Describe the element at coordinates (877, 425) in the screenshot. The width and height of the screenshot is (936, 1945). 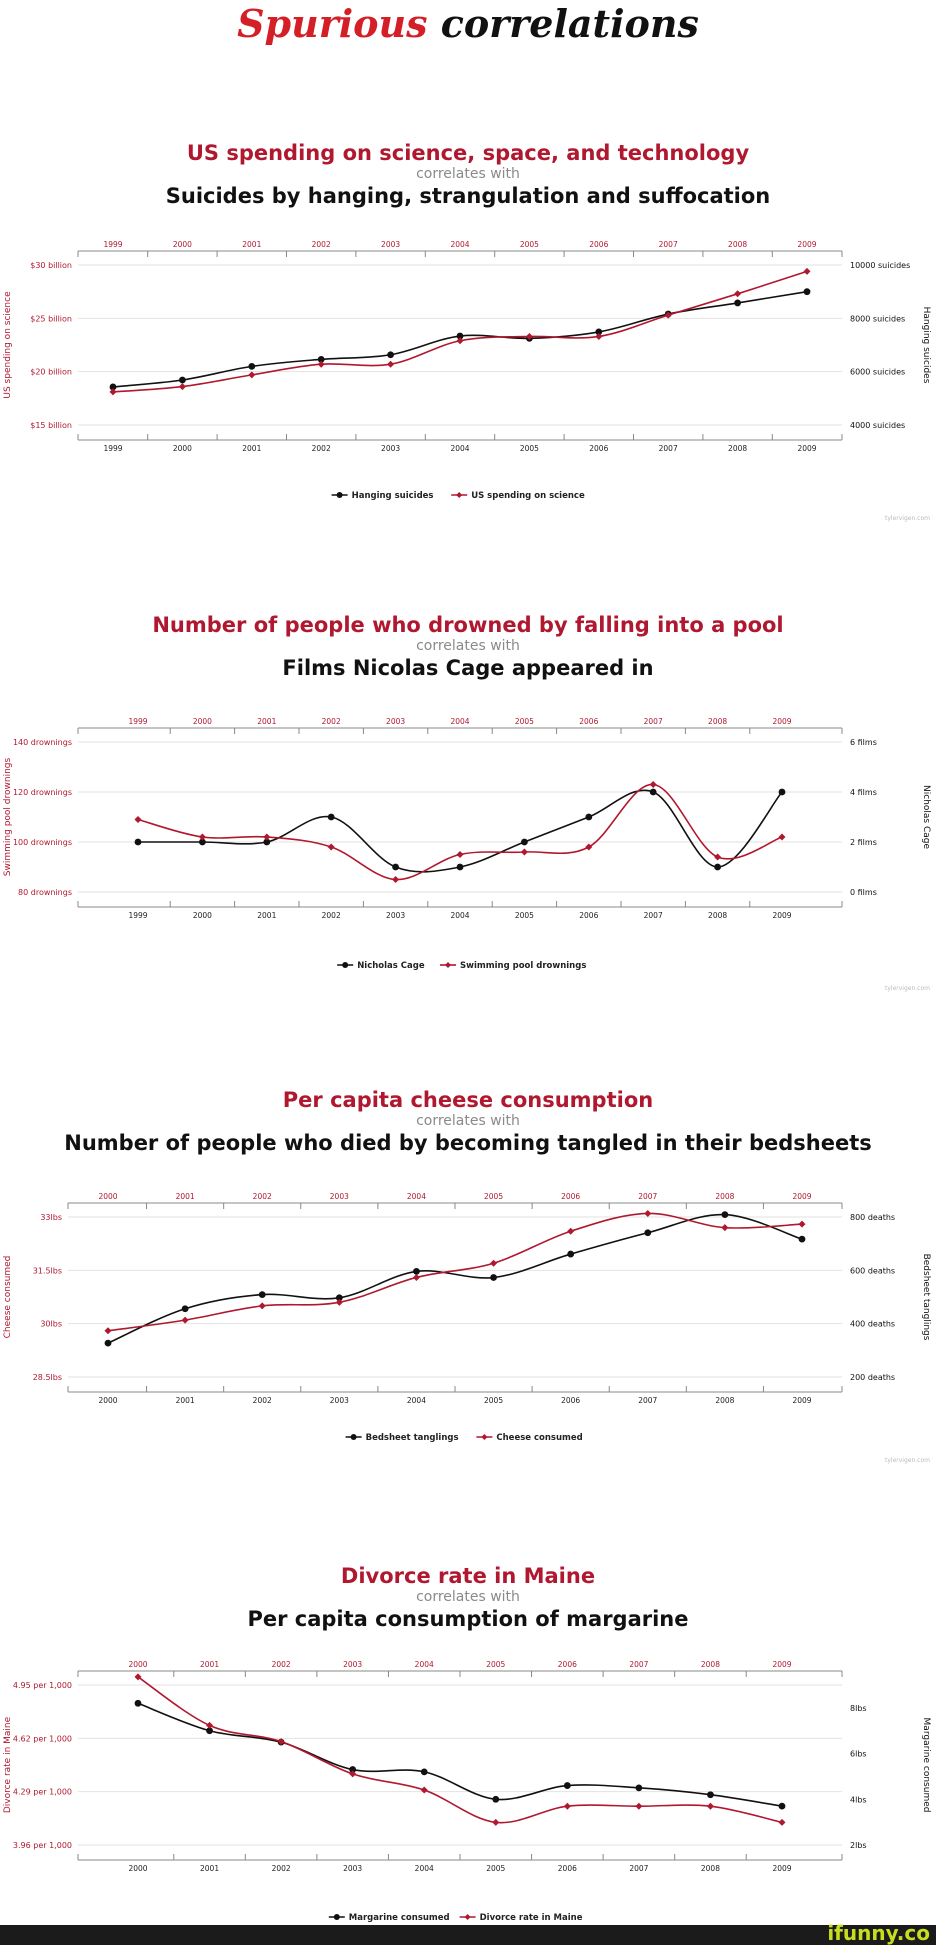
I see `right-tick-label: 4000 suicides` at that location.